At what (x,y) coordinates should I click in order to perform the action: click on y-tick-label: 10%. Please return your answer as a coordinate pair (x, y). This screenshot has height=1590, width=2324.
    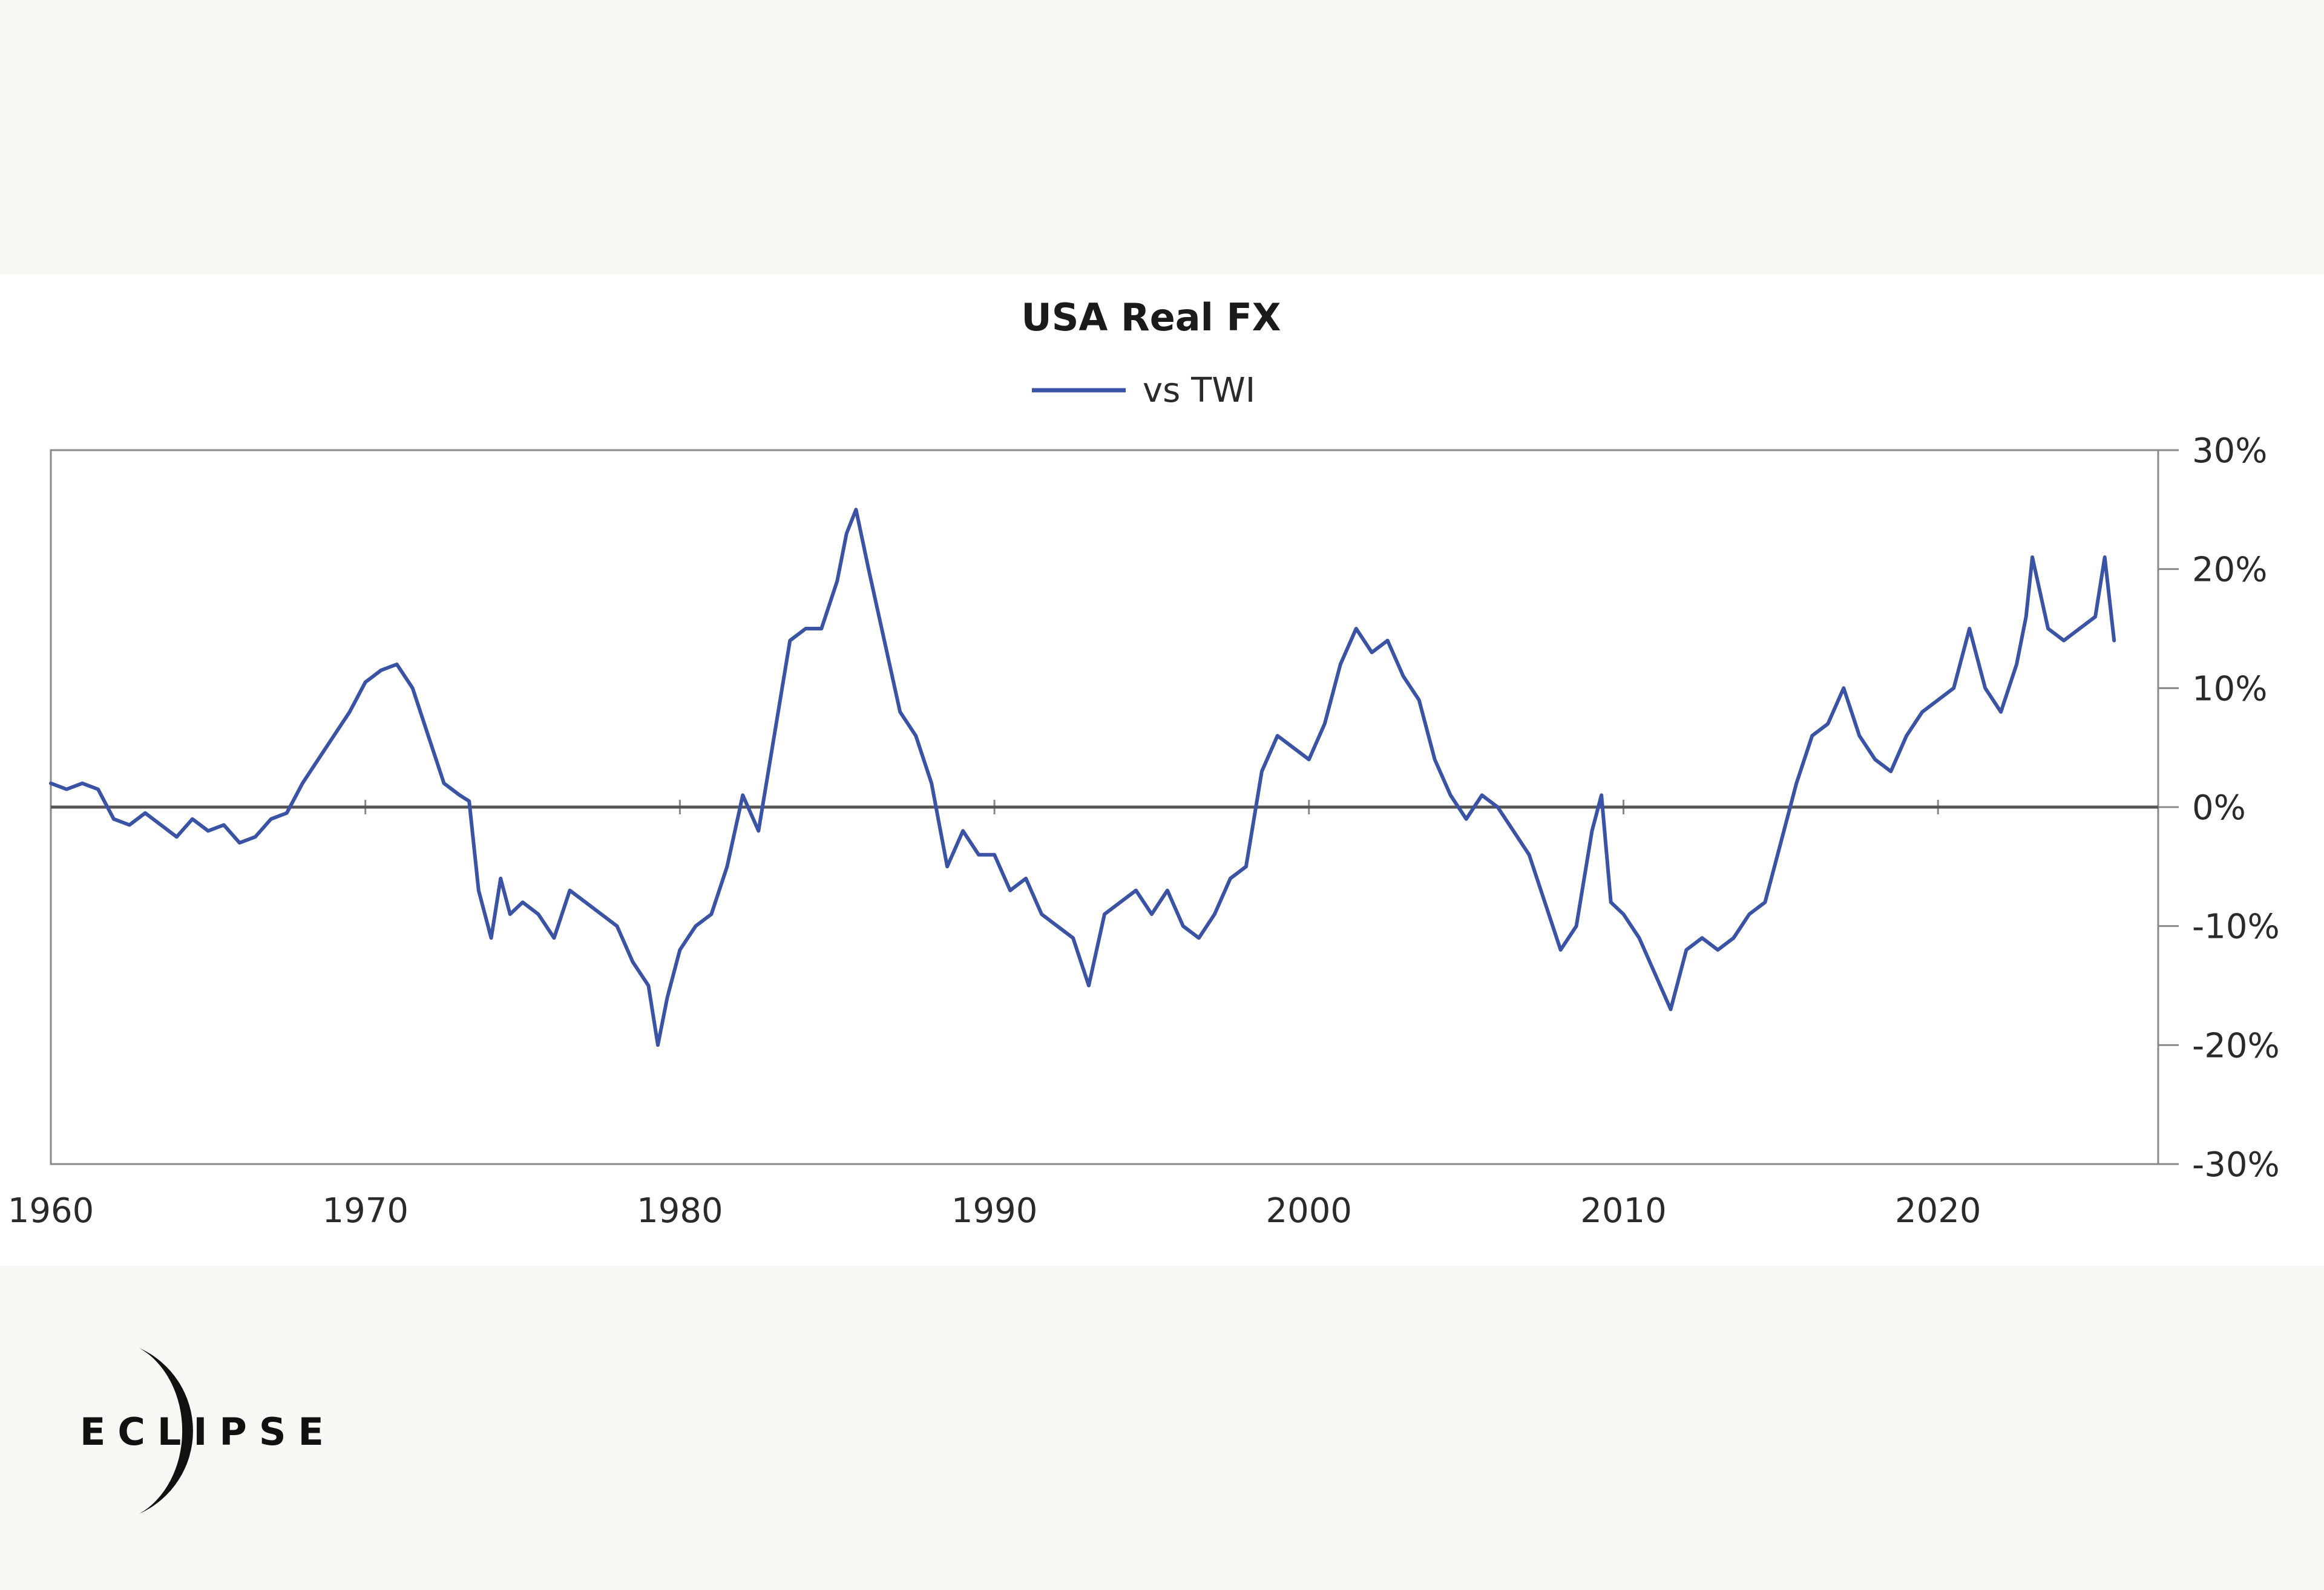
    Looking at the image, I should click on (2229, 688).